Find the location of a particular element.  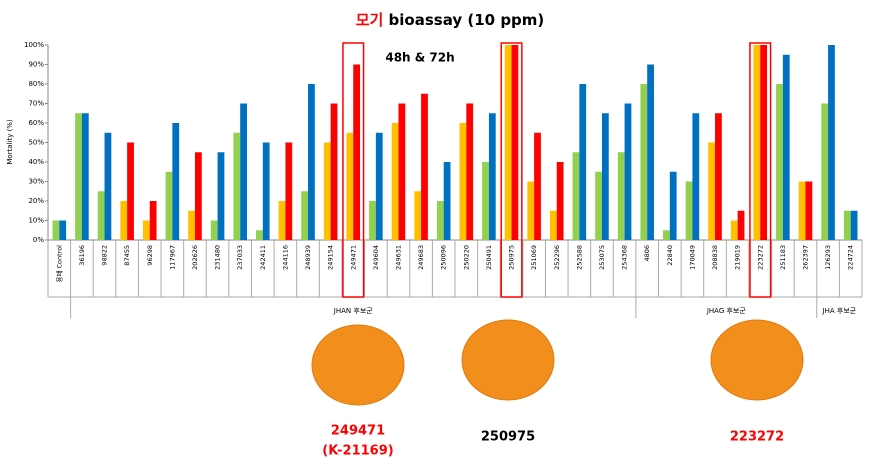

y-tick-label: 40% is located at coordinates (36, 162).